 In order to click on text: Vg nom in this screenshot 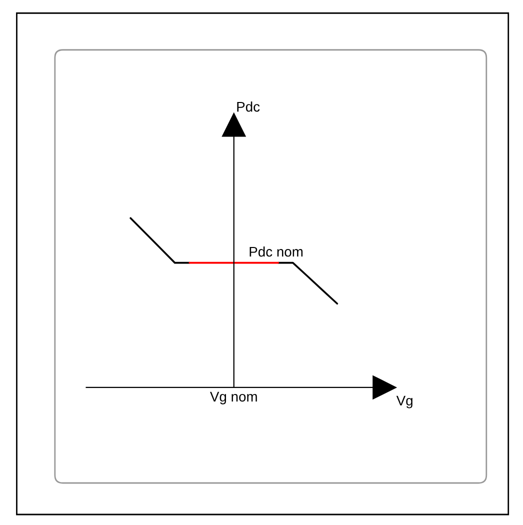, I will do `click(233, 398)`.